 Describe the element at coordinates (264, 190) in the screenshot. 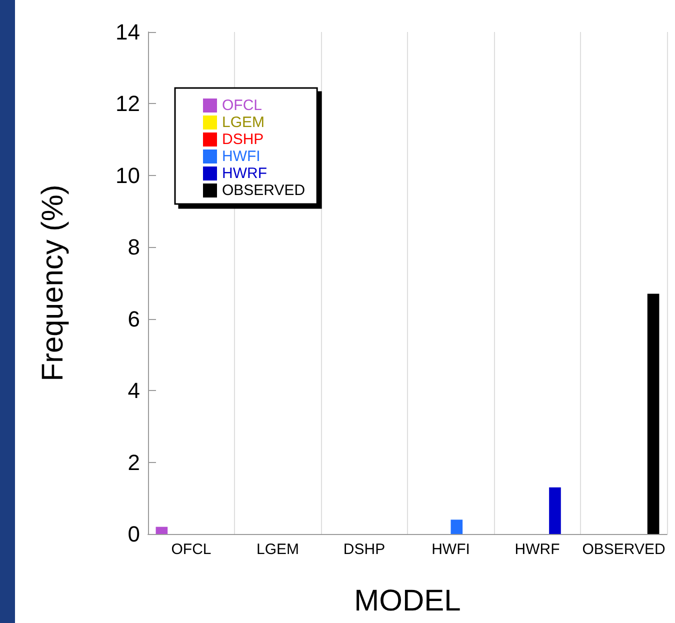

I see `legend-label: OBSERVED` at that location.